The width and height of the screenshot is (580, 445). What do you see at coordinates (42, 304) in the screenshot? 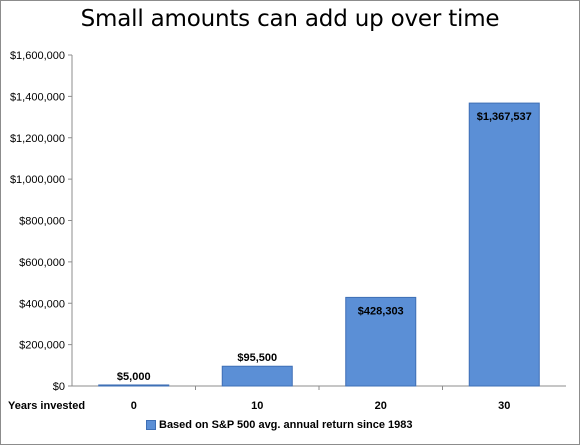
I see `y-tick-label: $400,000` at bounding box center [42, 304].